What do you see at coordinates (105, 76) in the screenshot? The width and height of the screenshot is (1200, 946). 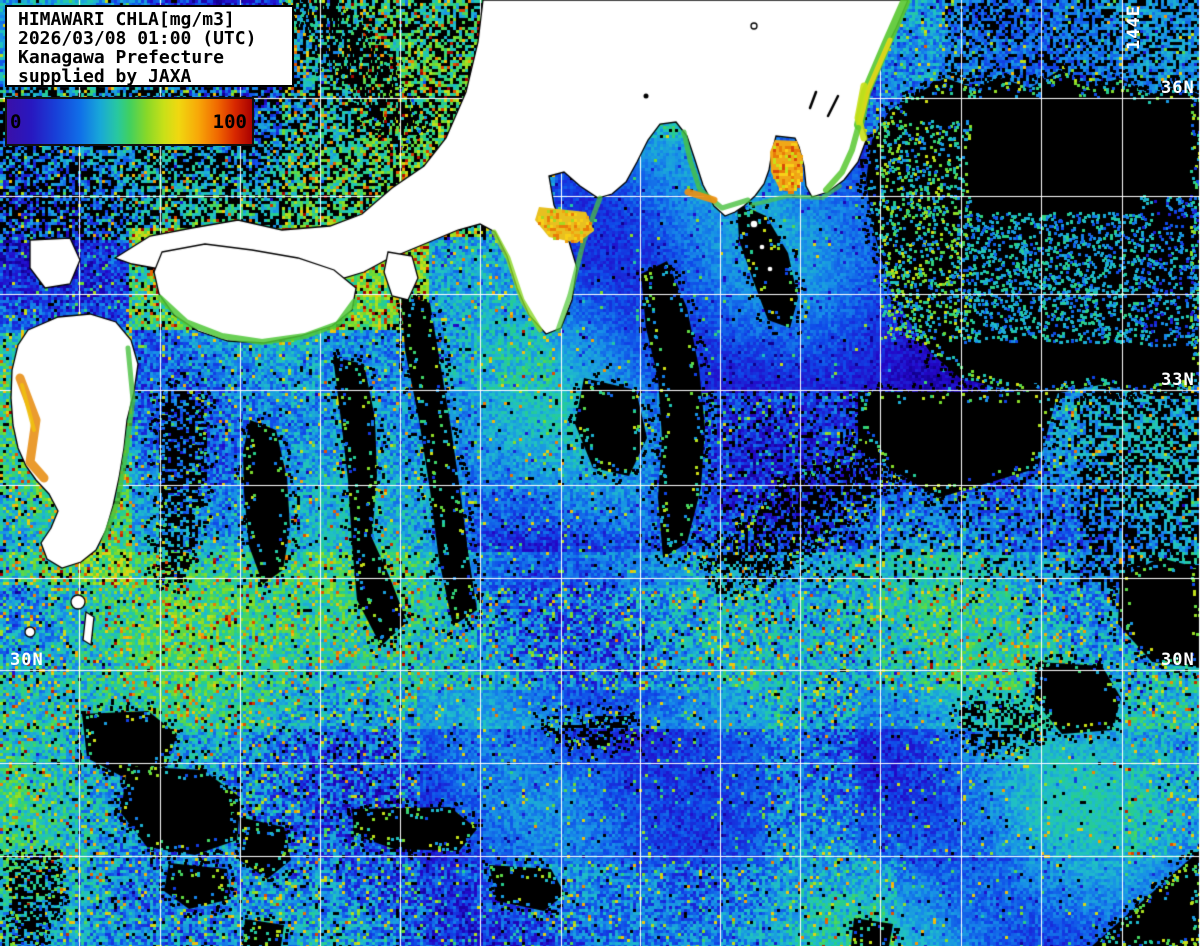 I see `title-line-credit: supplied by JAXA` at bounding box center [105, 76].